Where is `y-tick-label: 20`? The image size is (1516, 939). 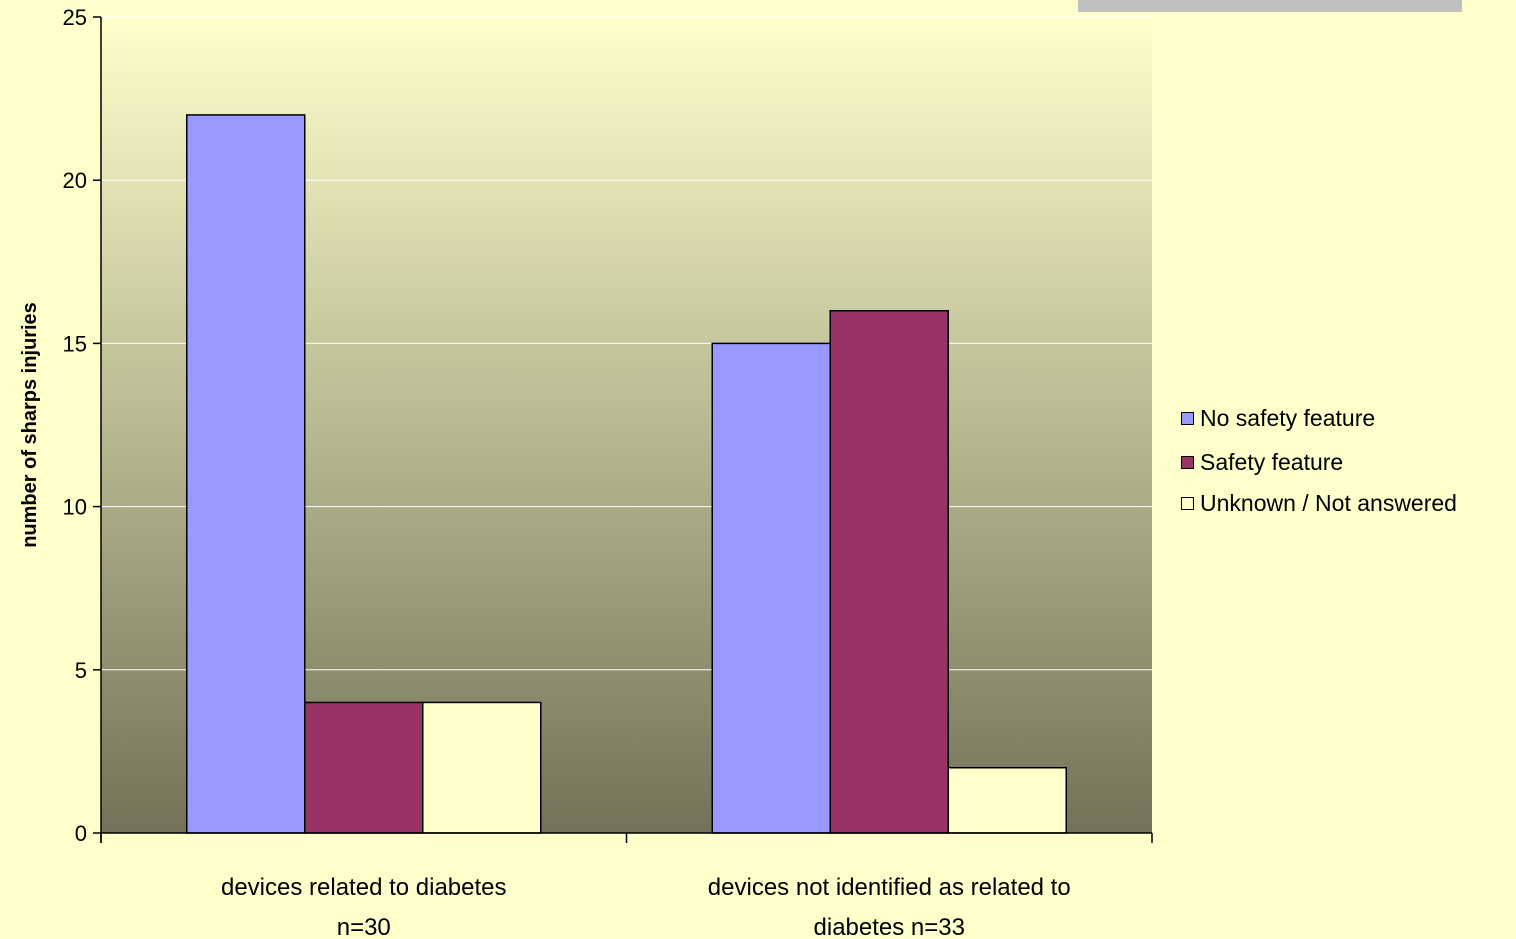 y-tick-label: 20 is located at coordinates (75, 180).